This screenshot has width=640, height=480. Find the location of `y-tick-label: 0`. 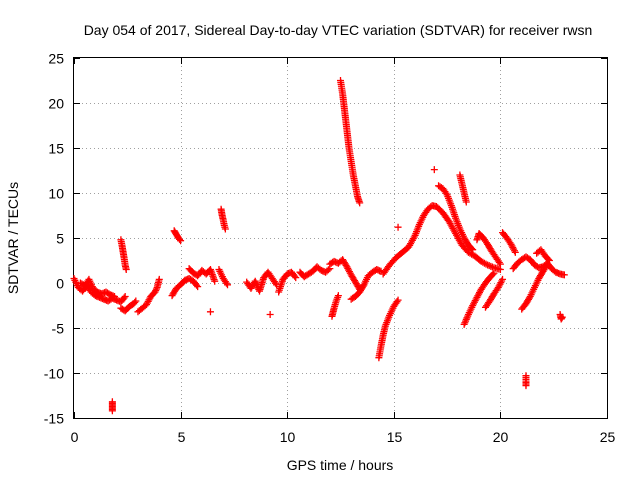

y-tick-label: 0 is located at coordinates (60, 284).